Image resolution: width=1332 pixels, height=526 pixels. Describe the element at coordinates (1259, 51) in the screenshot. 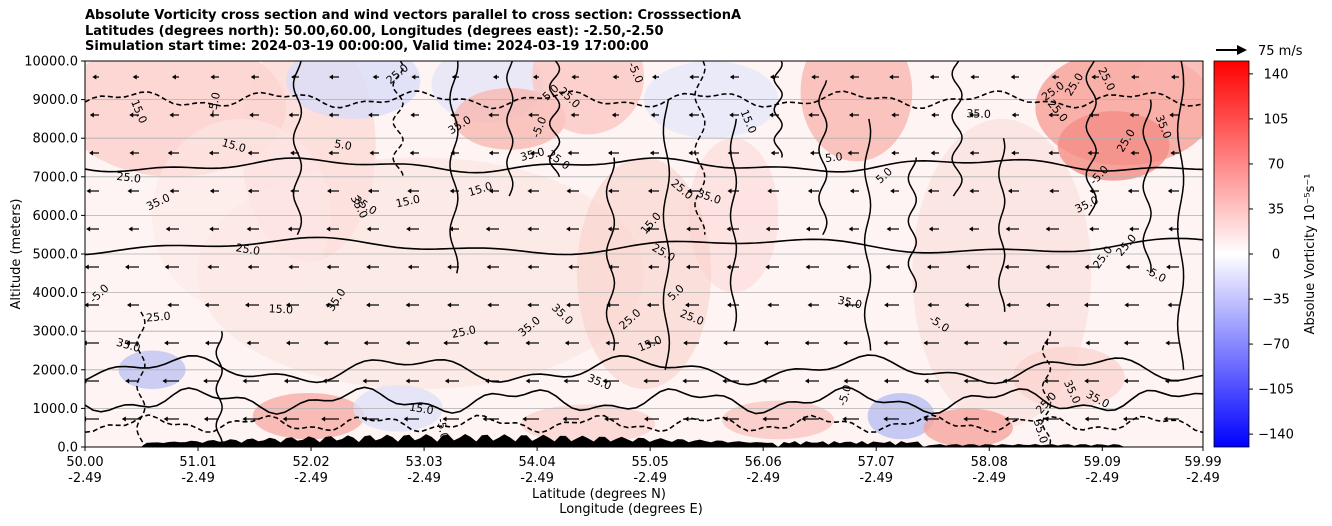

I see `quiver-key: 75 m/s` at that location.